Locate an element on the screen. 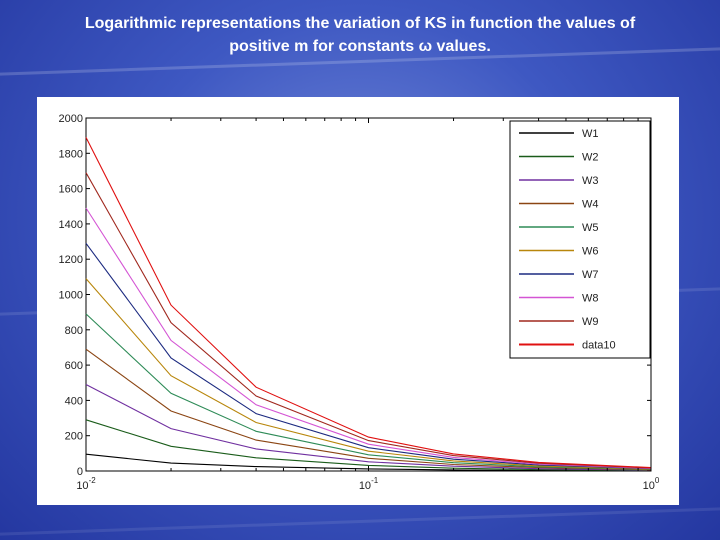 The height and width of the screenshot is (540, 720). slide-title-line-2: positive m for constants ω values. is located at coordinates (360, 46).